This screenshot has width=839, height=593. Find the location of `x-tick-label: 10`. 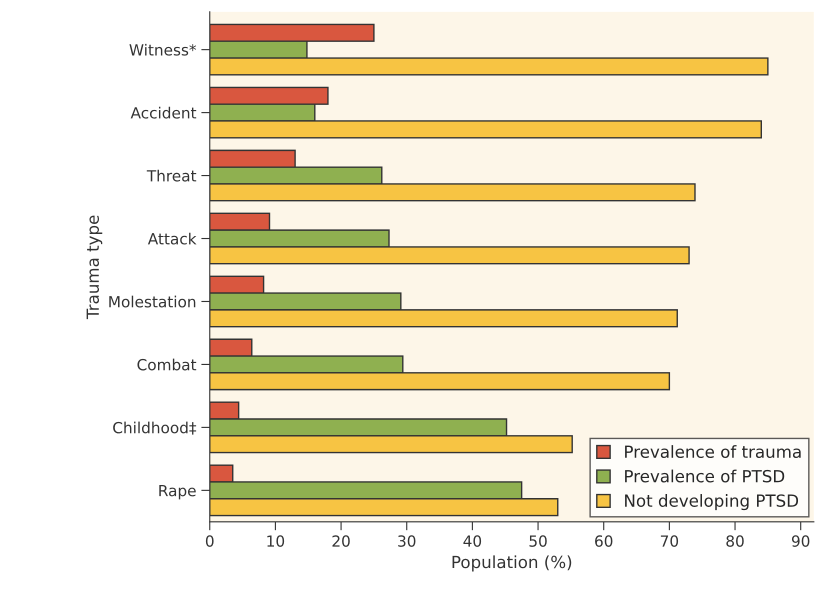

x-tick-label: 10 is located at coordinates (275, 541).